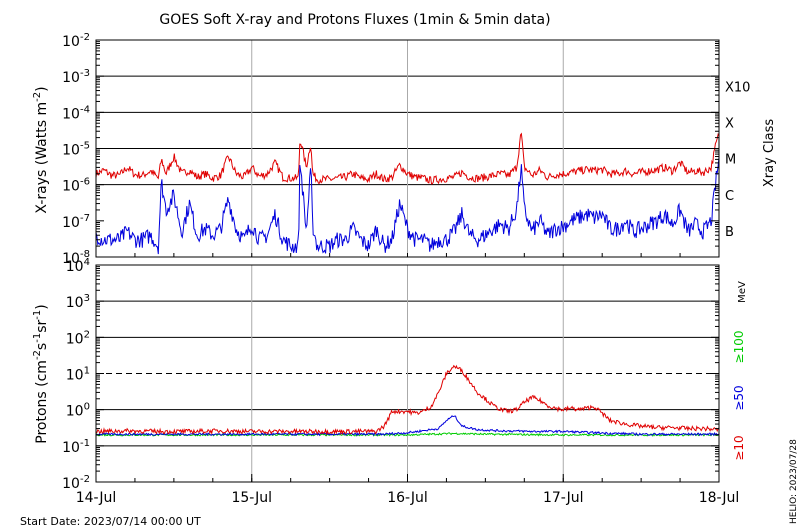  Describe the element at coordinates (742, 292) in the screenshot. I see `proton-energy-label: MeV` at that location.